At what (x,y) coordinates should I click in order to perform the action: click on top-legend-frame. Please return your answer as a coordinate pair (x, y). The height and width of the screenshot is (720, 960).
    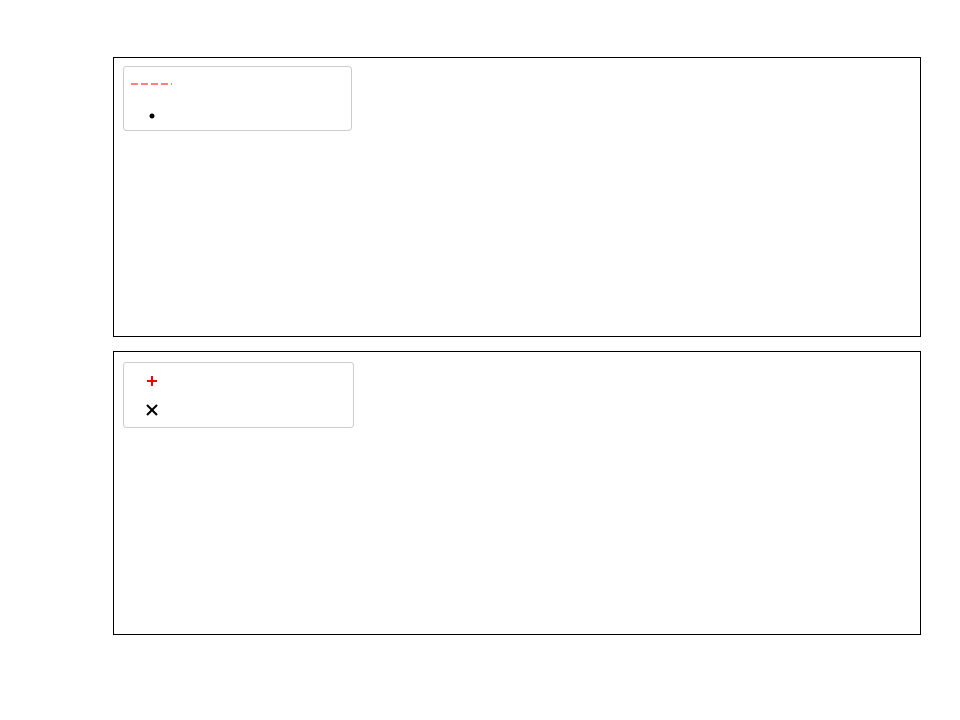
    Looking at the image, I should click on (237, 98).